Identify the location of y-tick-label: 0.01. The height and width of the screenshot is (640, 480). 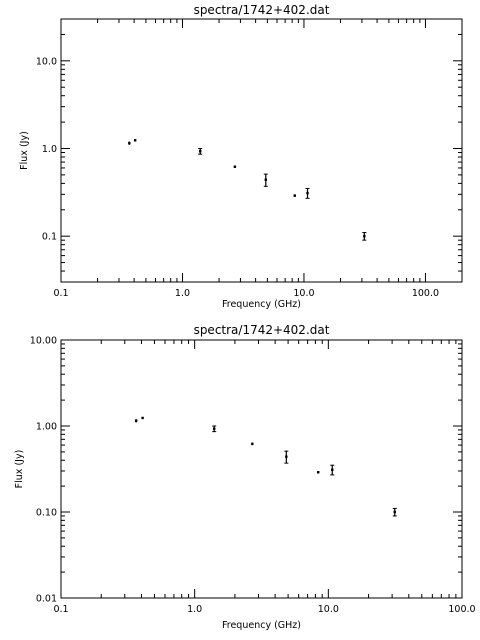
(46, 599).